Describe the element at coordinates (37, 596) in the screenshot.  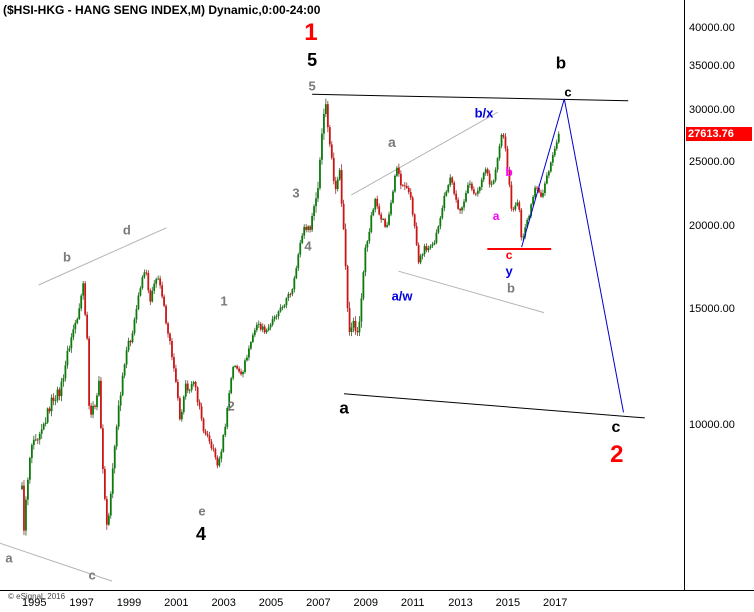
I see `esignal-watermark: © eSignal, 2016` at that location.